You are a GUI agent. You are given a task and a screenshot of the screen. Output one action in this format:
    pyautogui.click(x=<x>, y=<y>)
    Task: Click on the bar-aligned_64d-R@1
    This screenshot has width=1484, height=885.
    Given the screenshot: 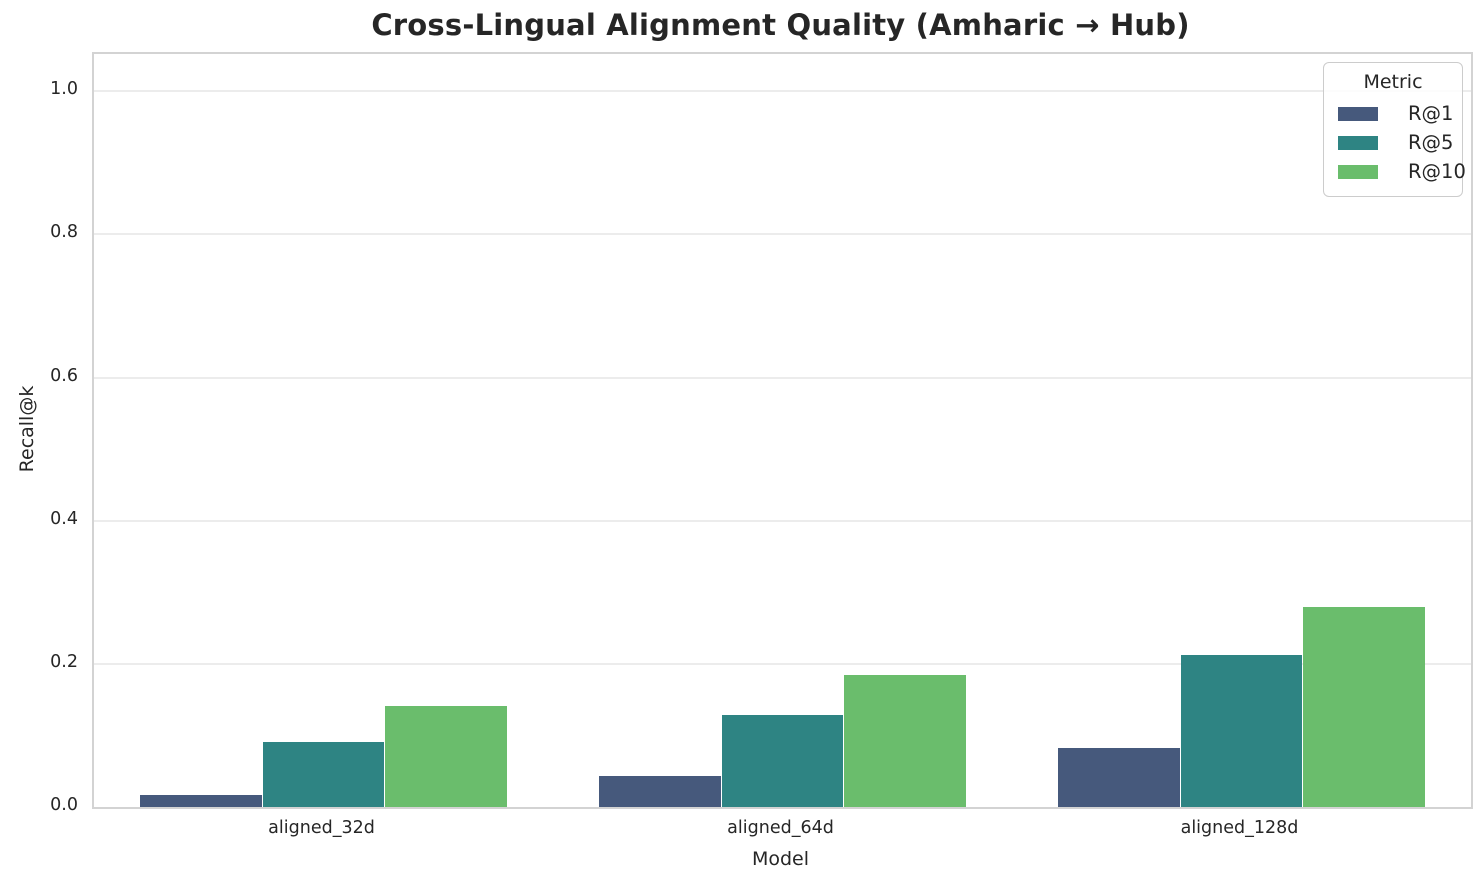 What is the action you would take?
    pyautogui.click(x=660, y=791)
    